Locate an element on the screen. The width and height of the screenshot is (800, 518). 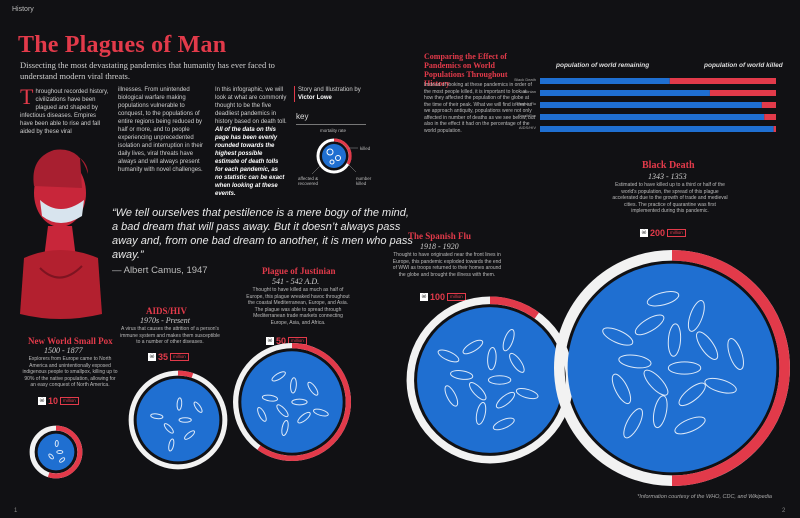
pandemic-badge-smallpox: ☠ 10 million is located at coordinates (58, 401).